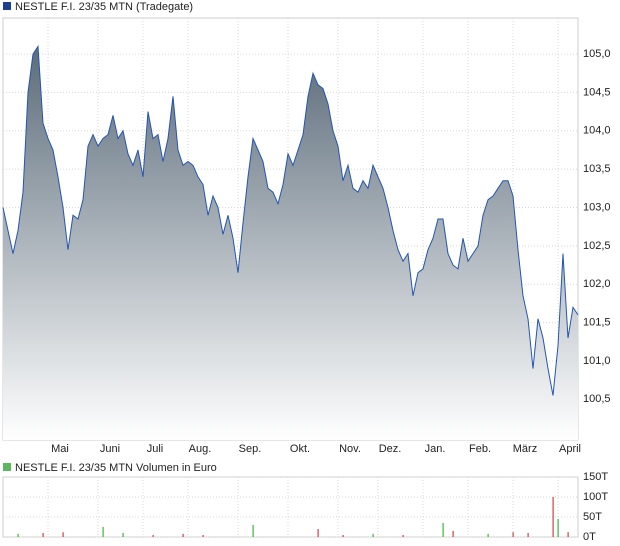 Image resolution: width=620 pixels, height=546 pixels. Describe the element at coordinates (595, 497) in the screenshot. I see `y-tick-label: 100T` at that location.